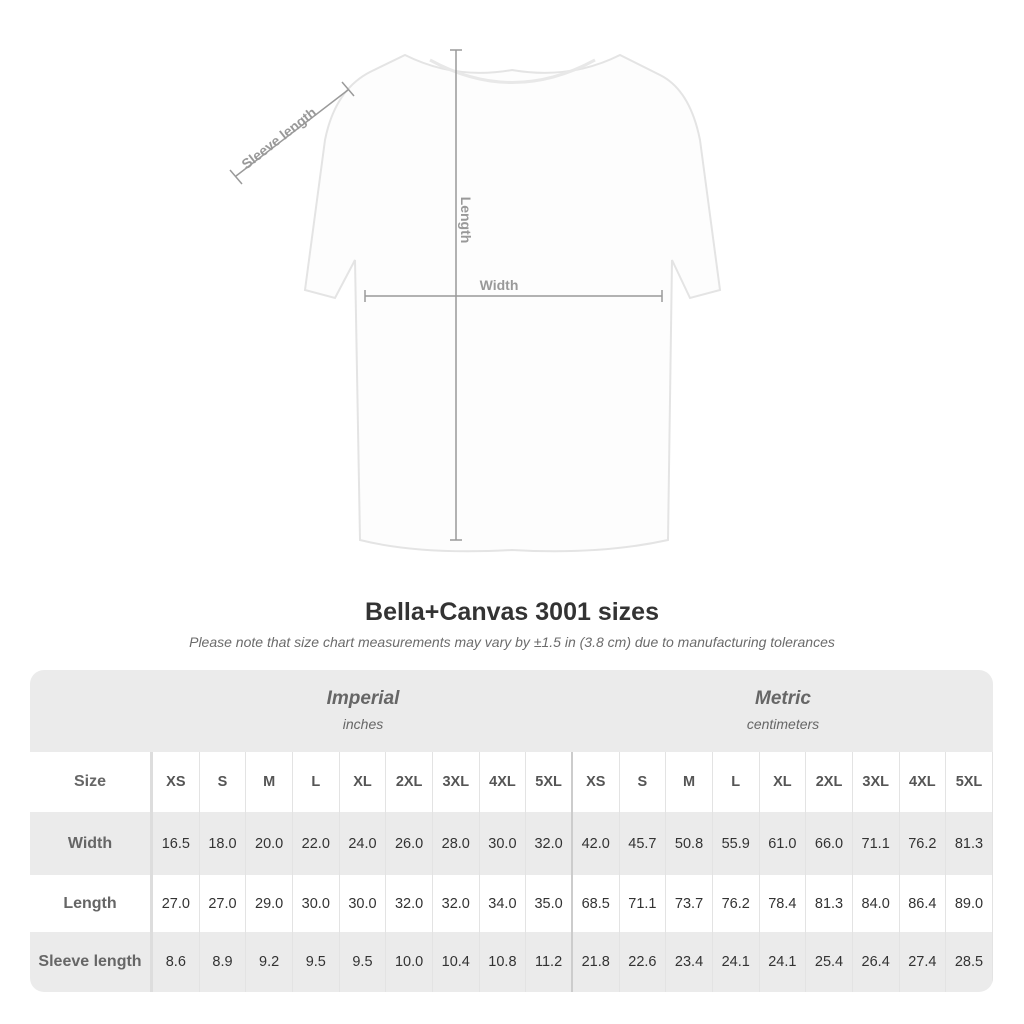 Image resolution: width=1024 pixels, height=1024 pixels. Describe the element at coordinates (783, 698) in the screenshot. I see `metric-title: Metric` at that location.